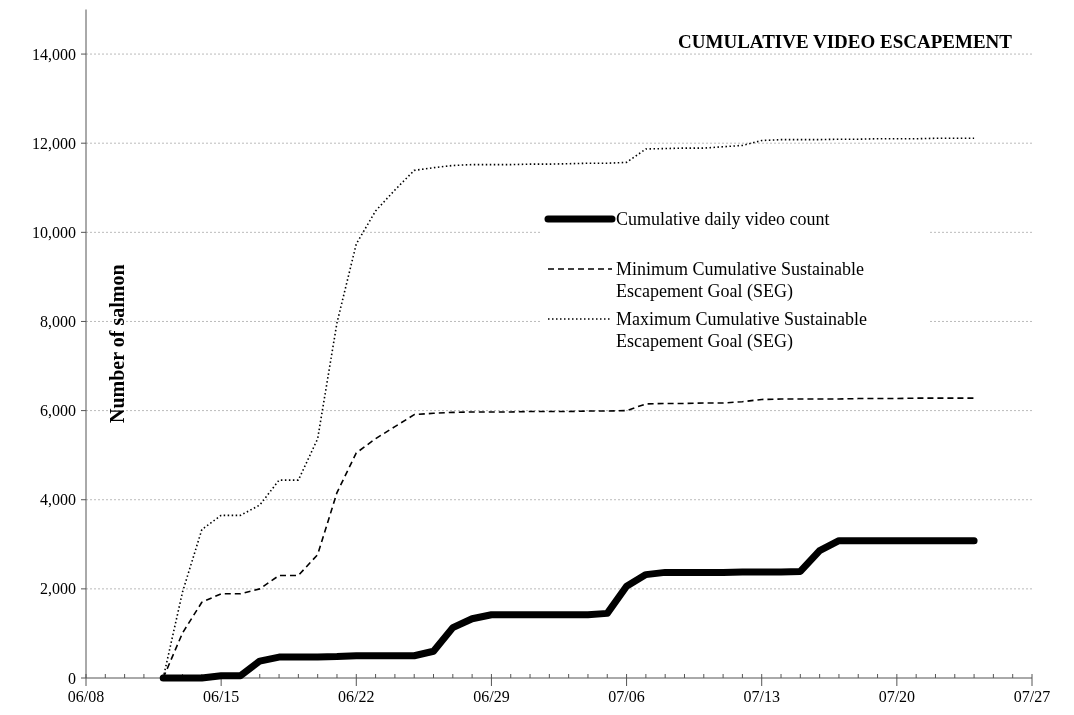 The width and height of the screenshot is (1074, 715). I want to click on x-tick-label: 06/29, so click(491, 696).